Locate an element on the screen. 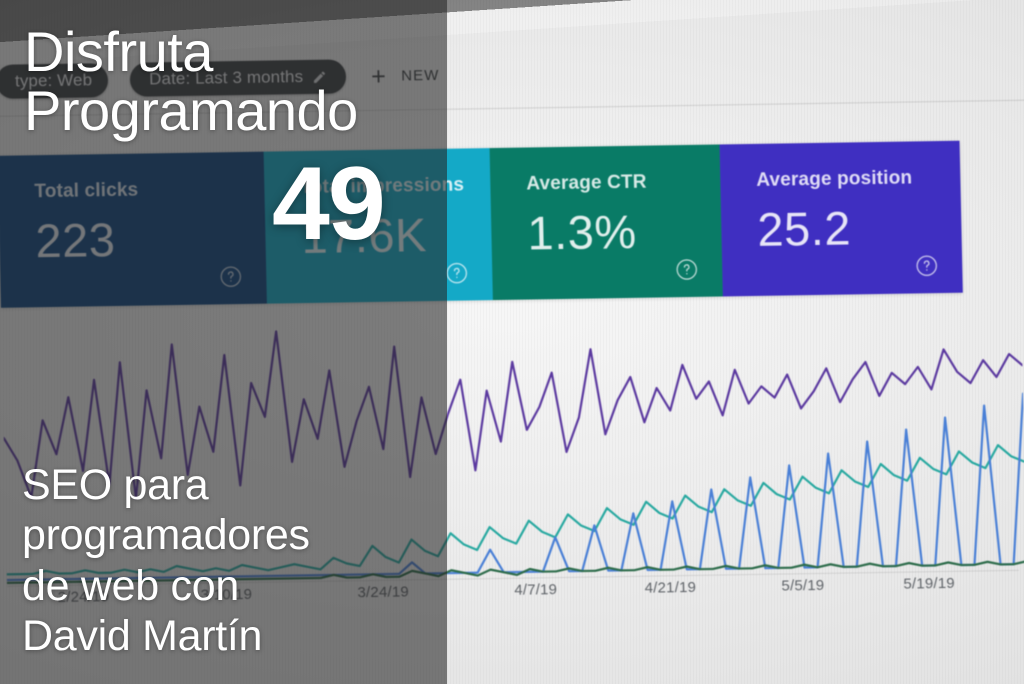  chart-x-tick-label: 3/24/19 is located at coordinates (383, 592).